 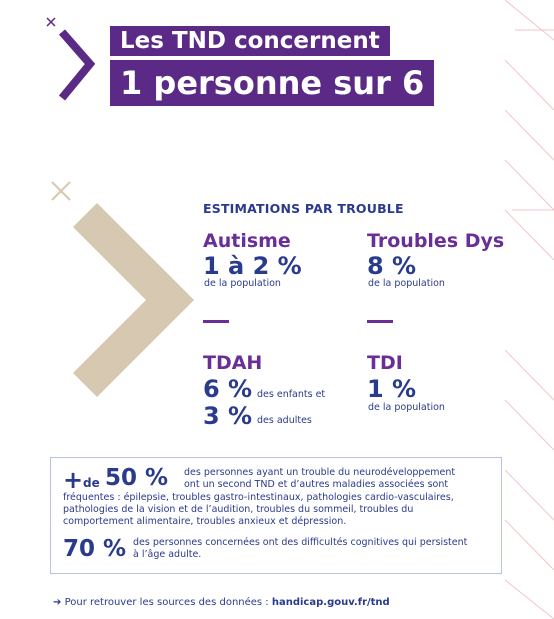 I want to click on tdi-label: TDI, so click(x=385, y=363).